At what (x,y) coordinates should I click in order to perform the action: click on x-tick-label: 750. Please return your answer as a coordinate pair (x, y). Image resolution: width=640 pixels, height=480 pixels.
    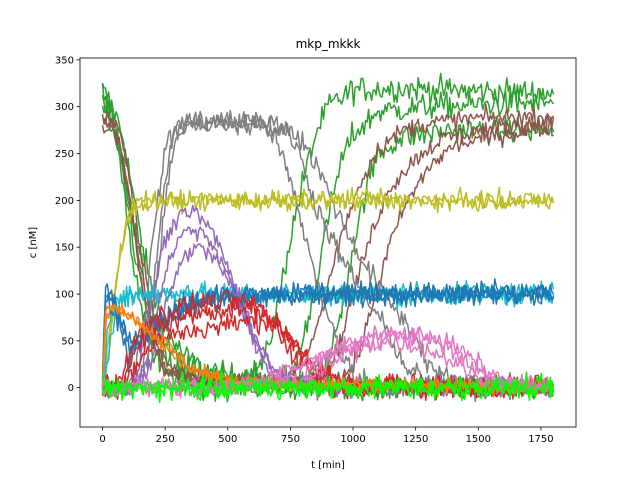
    Looking at the image, I should click on (290, 439).